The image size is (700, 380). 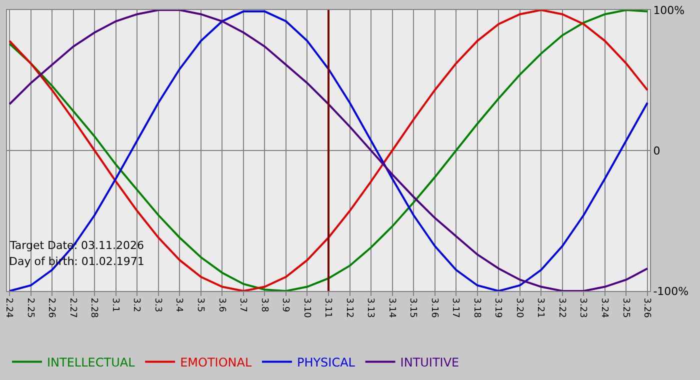 What do you see at coordinates (430, 362) in the screenshot?
I see `legend-label: INTUITIVE` at bounding box center [430, 362].